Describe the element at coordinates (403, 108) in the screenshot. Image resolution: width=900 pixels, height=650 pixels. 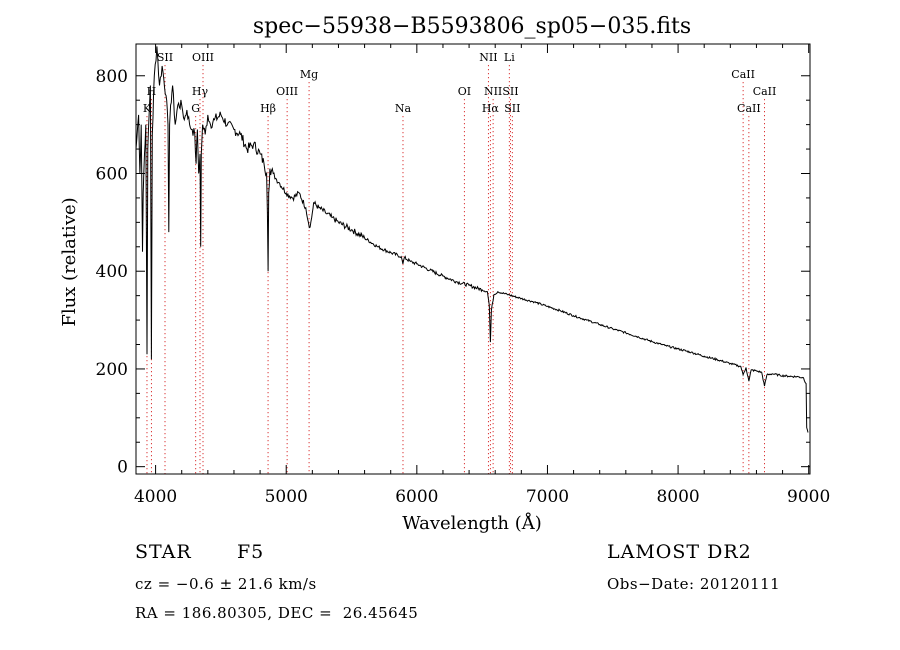
I see `line-label-9: Na` at that location.